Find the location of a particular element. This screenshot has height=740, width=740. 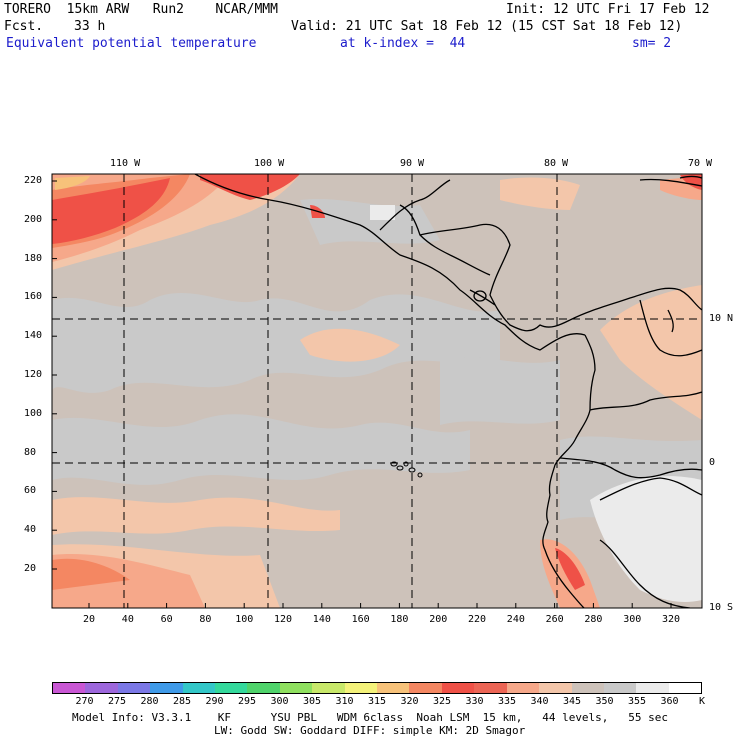

y-tick-label: 100 is located at coordinates (33, 413).